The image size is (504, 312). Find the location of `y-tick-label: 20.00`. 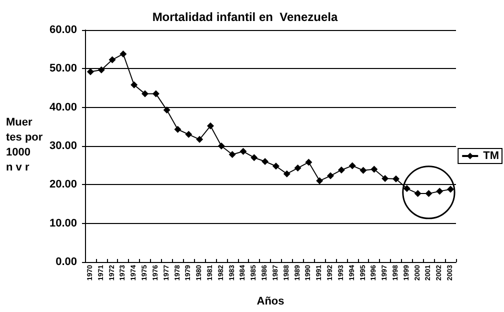

y-tick-label: 20.00 is located at coordinates (63, 184).